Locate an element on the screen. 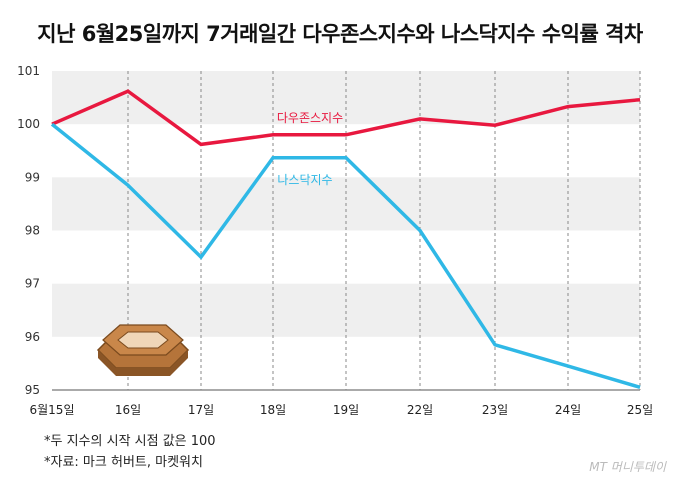  x-tick-label: 24일 is located at coordinates (568, 410).